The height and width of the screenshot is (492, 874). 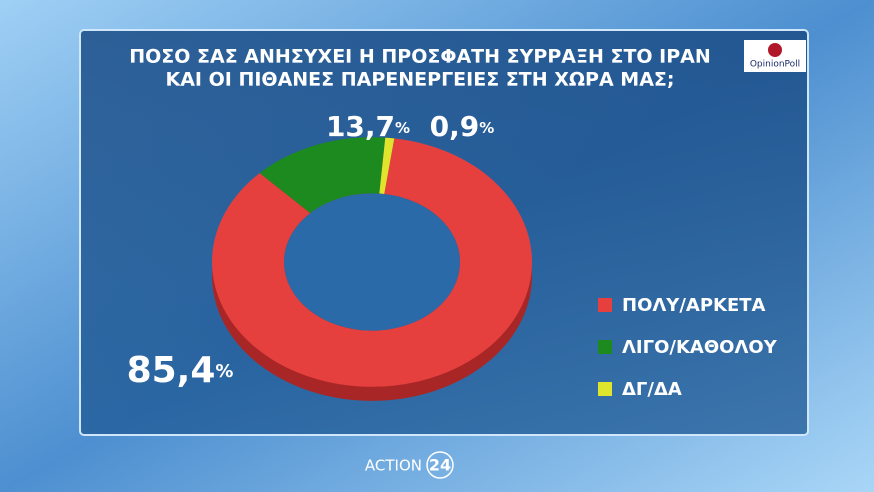 What do you see at coordinates (368, 126) in the screenshot?
I see `value-label: 13,7%` at bounding box center [368, 126].